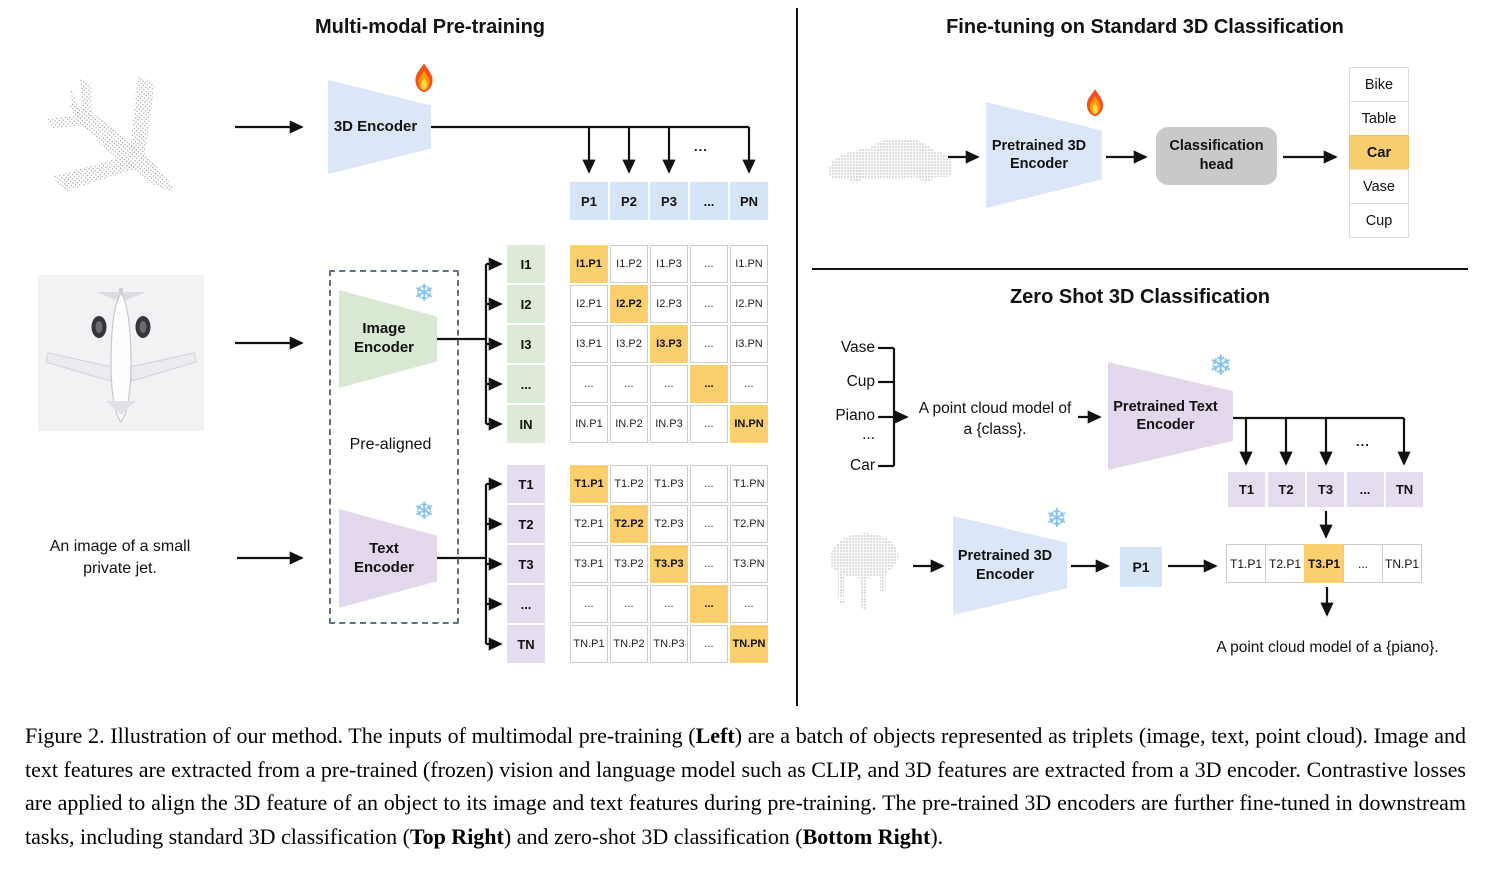 The image size is (1490, 888). I want to click on pre-aligned-label: Pre-aligned, so click(390, 444).